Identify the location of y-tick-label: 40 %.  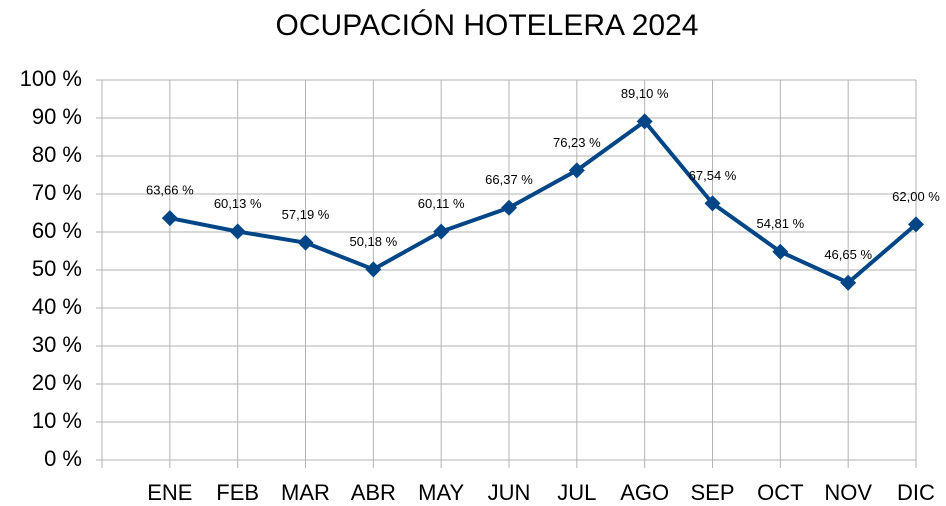
(57, 306).